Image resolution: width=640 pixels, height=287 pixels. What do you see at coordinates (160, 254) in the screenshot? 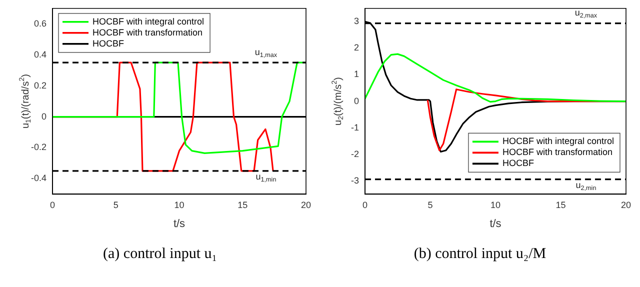
I see `text: (a) control input u₁` at bounding box center [160, 254].